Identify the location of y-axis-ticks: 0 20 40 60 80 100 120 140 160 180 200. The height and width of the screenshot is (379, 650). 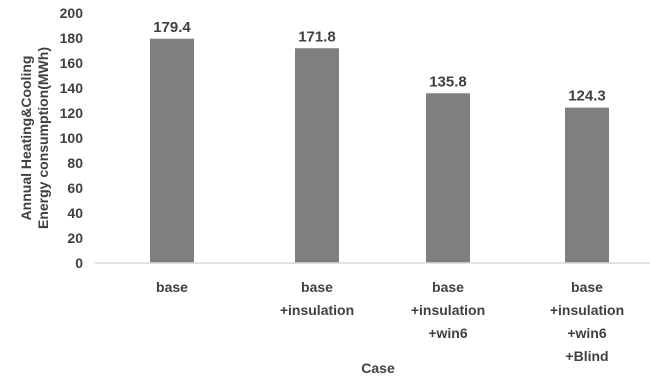
(72, 138).